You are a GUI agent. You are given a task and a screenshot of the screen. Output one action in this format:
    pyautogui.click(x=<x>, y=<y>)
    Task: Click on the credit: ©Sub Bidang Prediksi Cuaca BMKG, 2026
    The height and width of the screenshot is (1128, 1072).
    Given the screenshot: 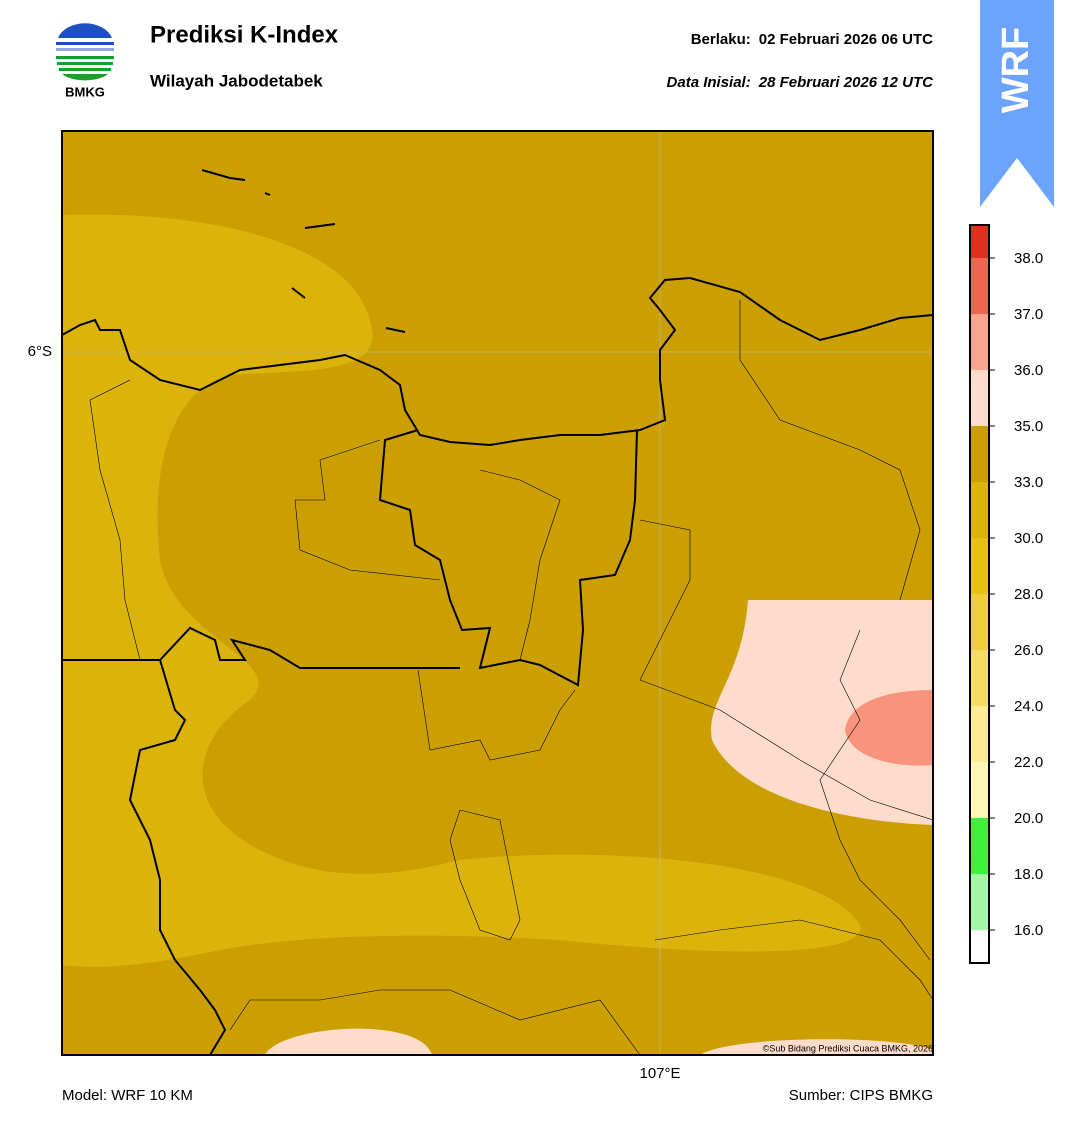 What is the action you would take?
    pyautogui.click(x=848, y=1048)
    